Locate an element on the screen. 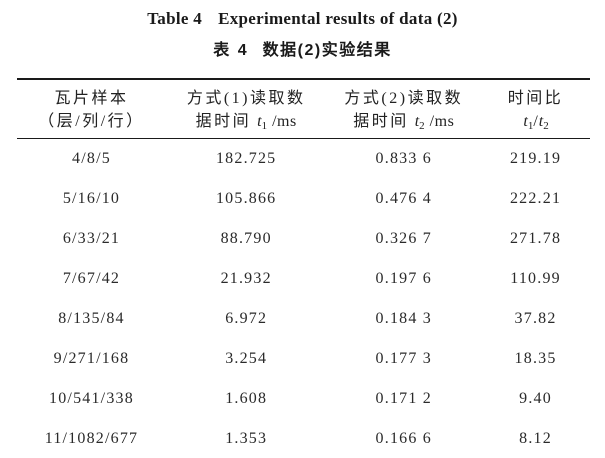  cell-t1: 182.725 is located at coordinates (246, 158).